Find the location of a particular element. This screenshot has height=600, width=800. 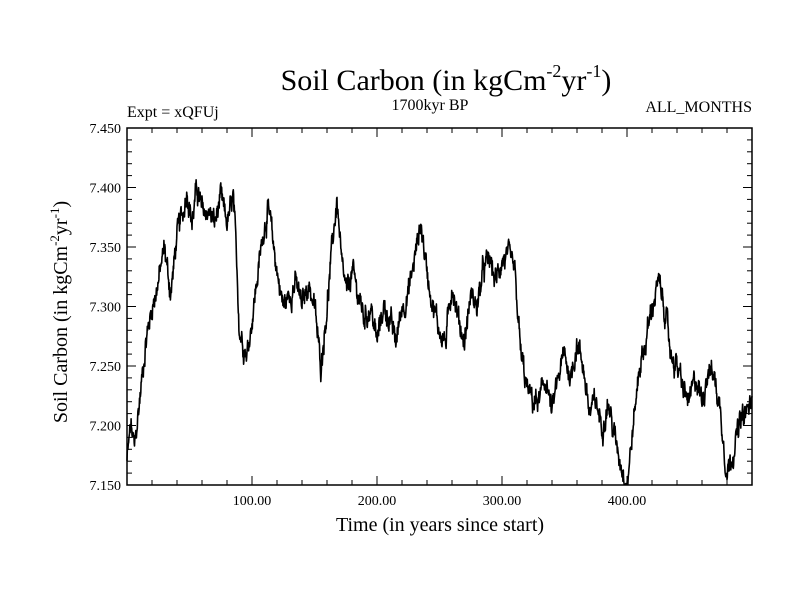

y-tick-label: 7.450 is located at coordinates (106, 129).